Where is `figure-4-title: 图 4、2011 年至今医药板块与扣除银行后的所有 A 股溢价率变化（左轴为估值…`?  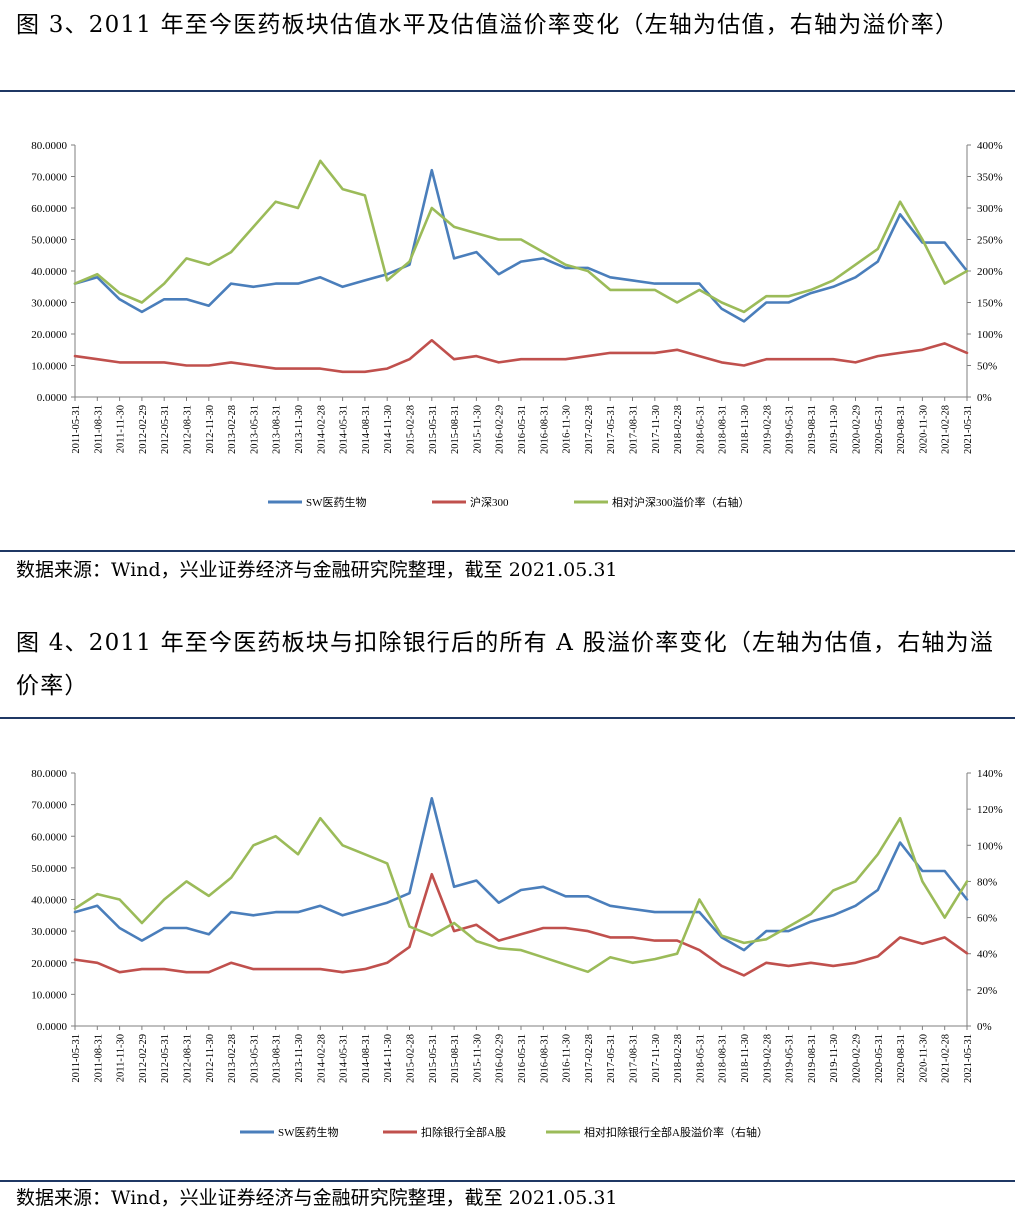
figure-4-title: 图 4、2011 年至今医药板块与扣除银行后的所有 A 股溢价率变化（左轴为估值… is located at coordinates (505, 664).